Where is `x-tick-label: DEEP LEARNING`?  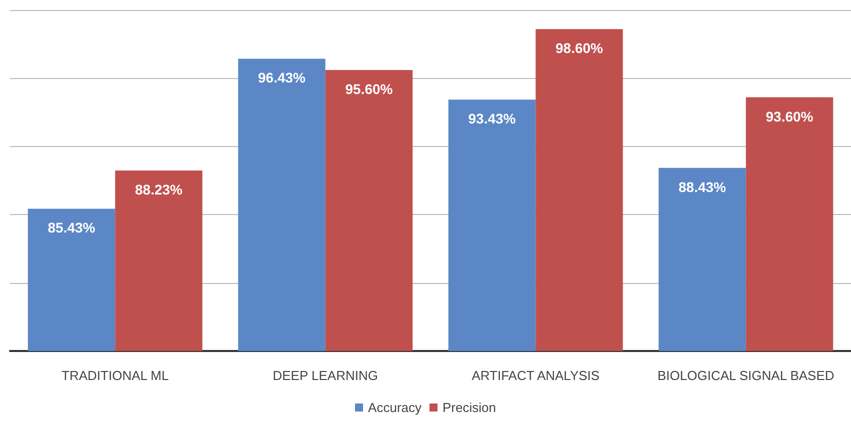 x-tick-label: DEEP LEARNING is located at coordinates (325, 375).